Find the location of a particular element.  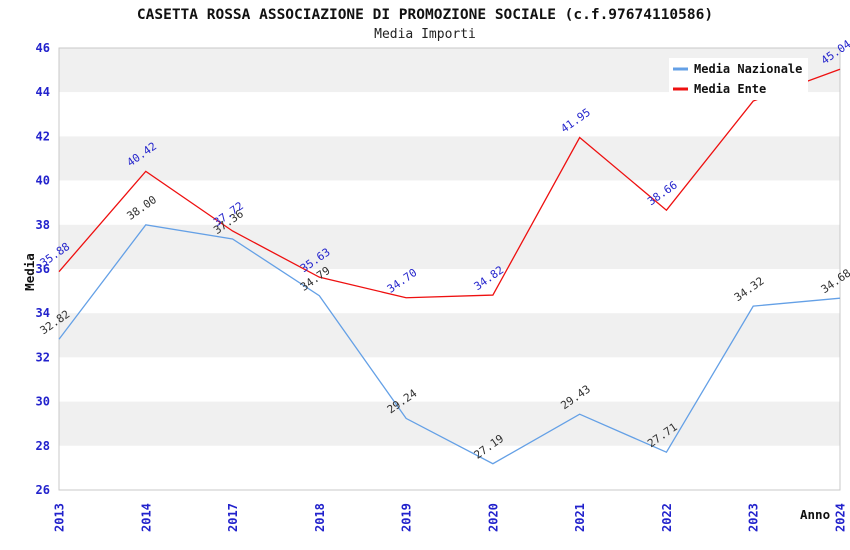

y-tick-label: 42 is located at coordinates (43, 136).